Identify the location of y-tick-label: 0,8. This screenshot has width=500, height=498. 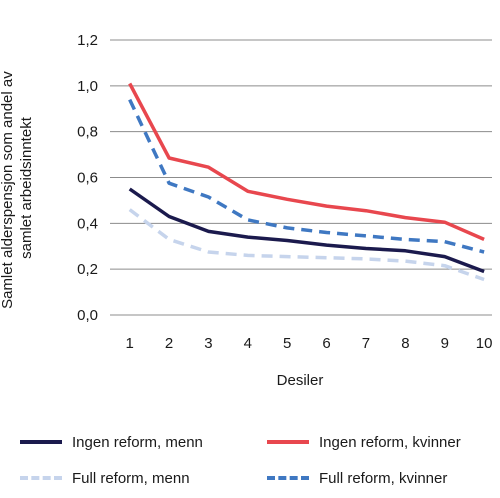
(87, 132).